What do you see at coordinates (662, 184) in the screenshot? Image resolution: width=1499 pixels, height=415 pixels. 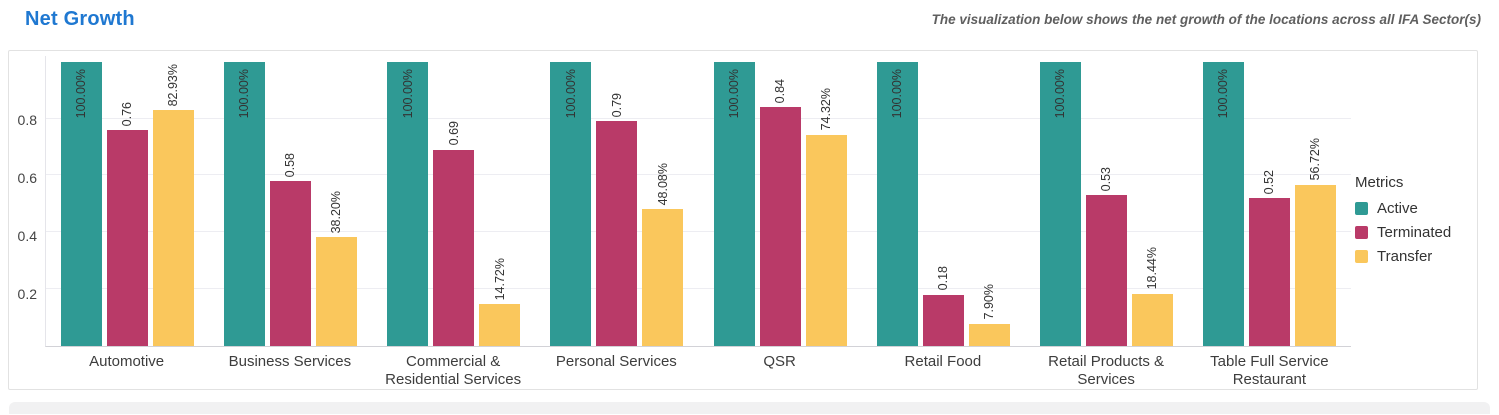 I see `bar-value-label: 48.08%` at bounding box center [662, 184].